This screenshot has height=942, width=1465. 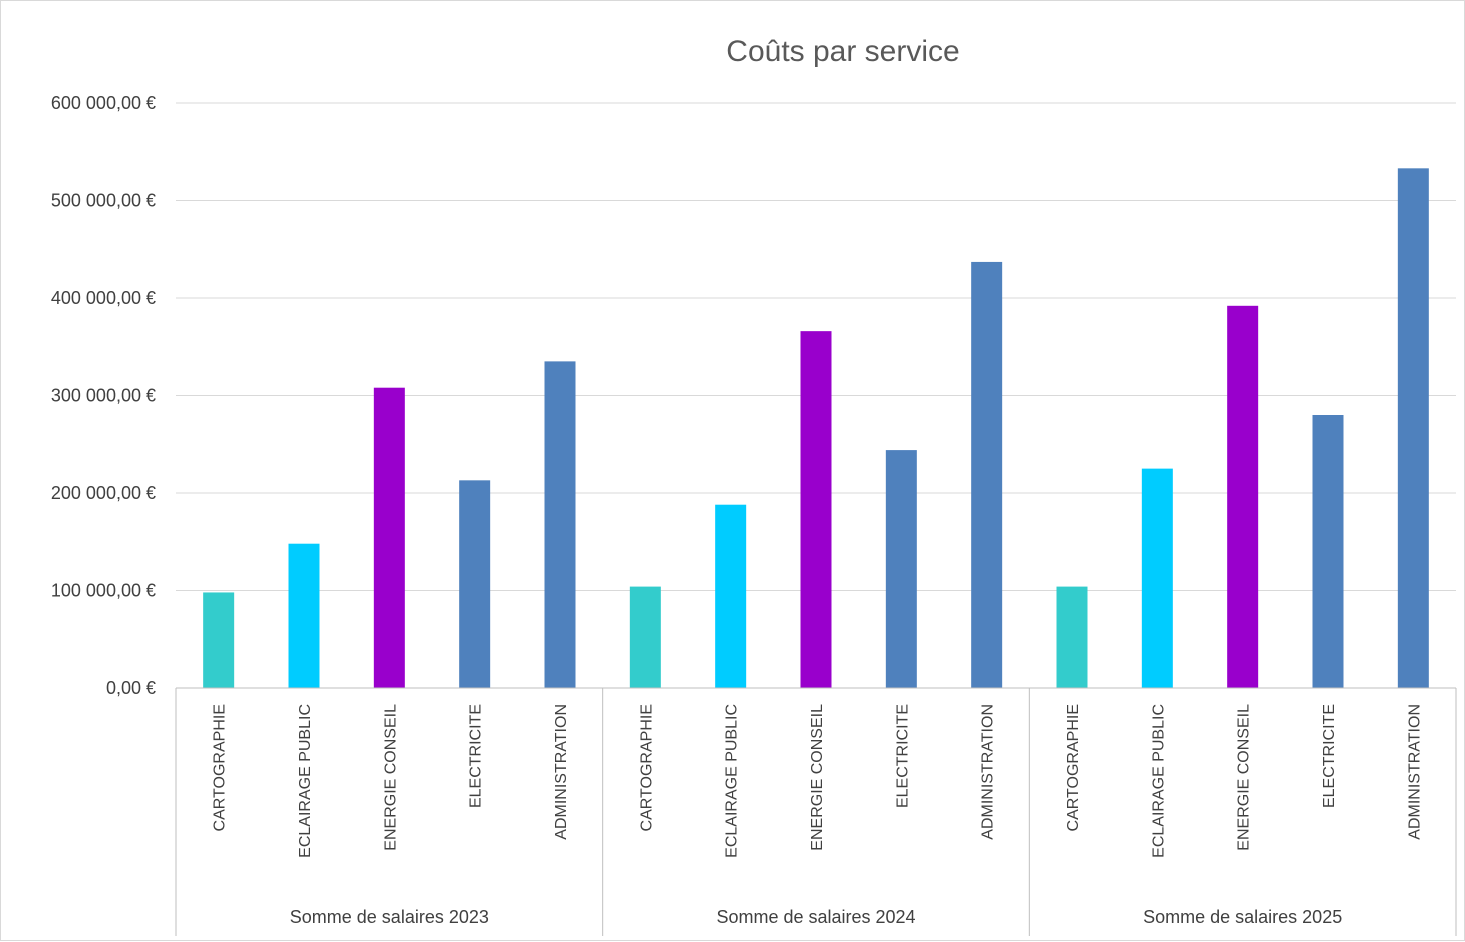 I want to click on y-tick-label: 200 000,00 €, so click(x=103, y=493).